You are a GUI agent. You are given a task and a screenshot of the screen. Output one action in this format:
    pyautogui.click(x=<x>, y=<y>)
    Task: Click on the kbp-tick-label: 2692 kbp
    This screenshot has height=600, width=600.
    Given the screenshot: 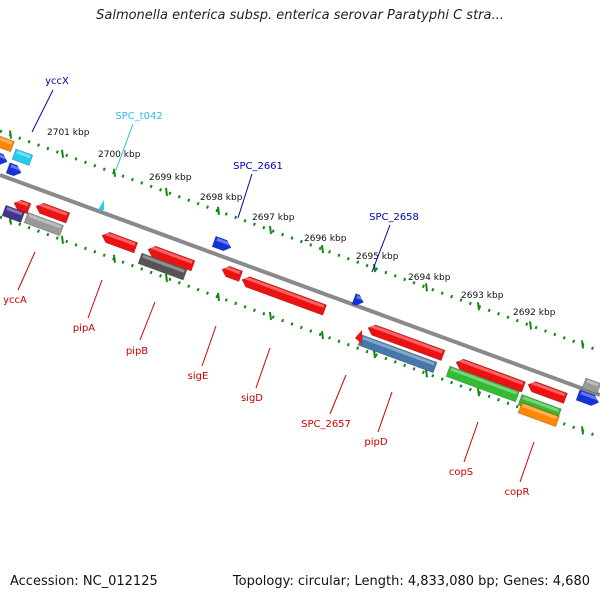 What is the action you would take?
    pyautogui.click(x=534, y=313)
    